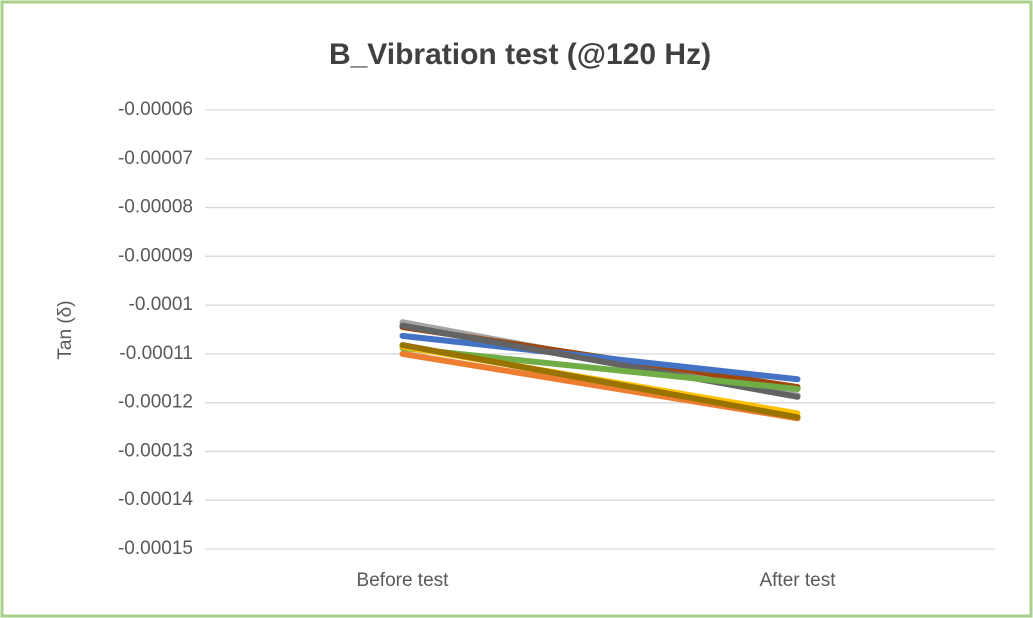 The image size is (1033, 618). Describe the element at coordinates (155, 499) in the screenshot. I see `y-tick-label: -0.00014` at that location.